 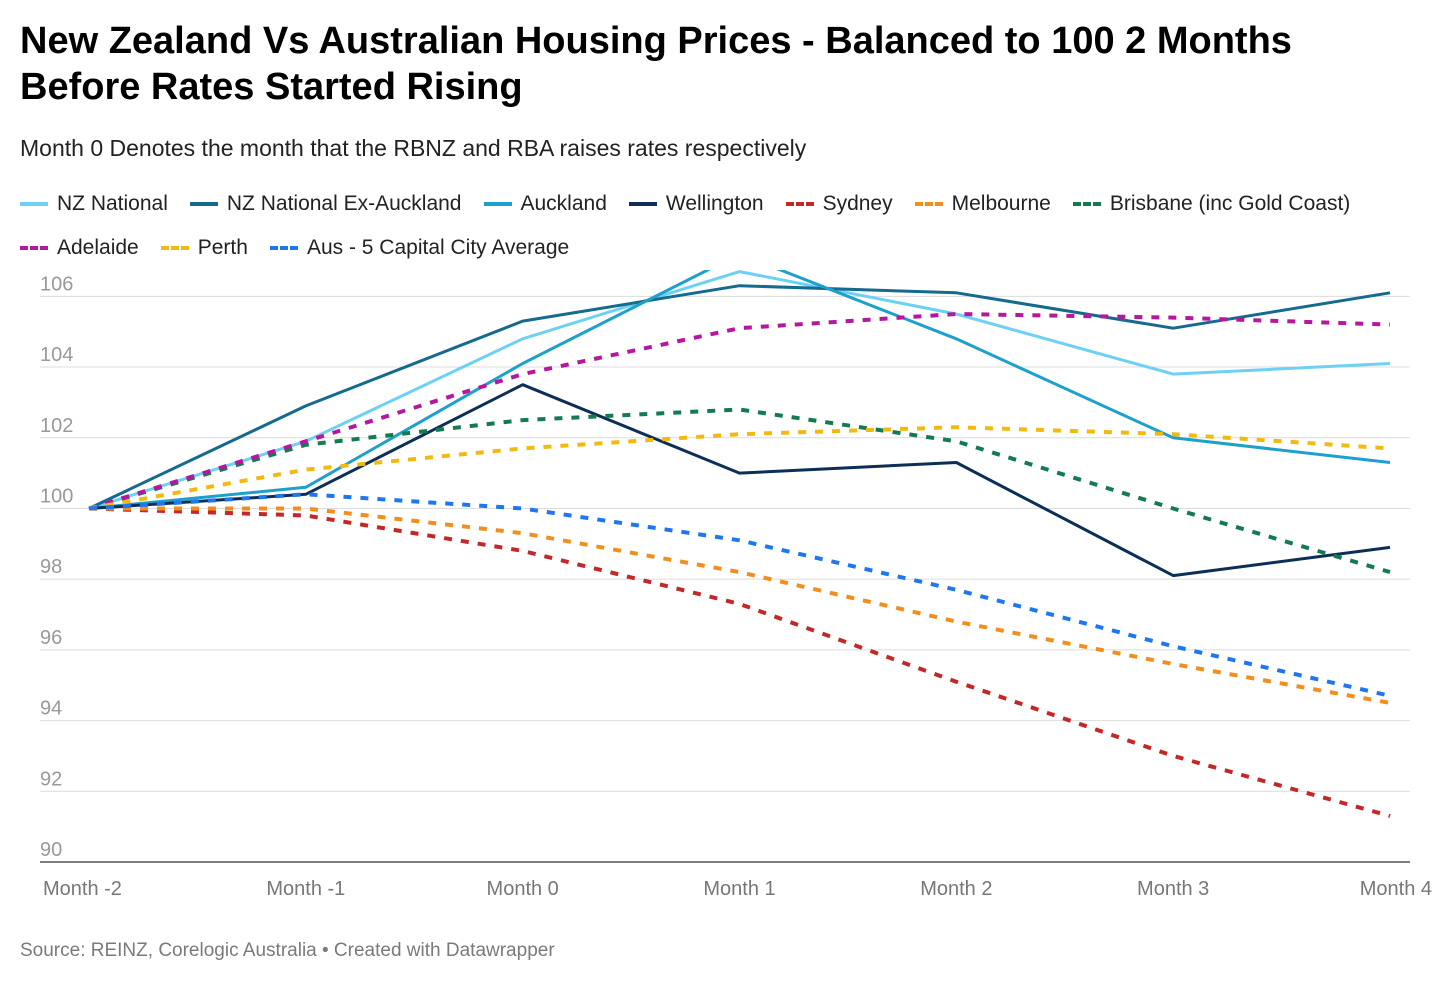 I want to click on y-tick-label: 96, so click(x=51, y=638).